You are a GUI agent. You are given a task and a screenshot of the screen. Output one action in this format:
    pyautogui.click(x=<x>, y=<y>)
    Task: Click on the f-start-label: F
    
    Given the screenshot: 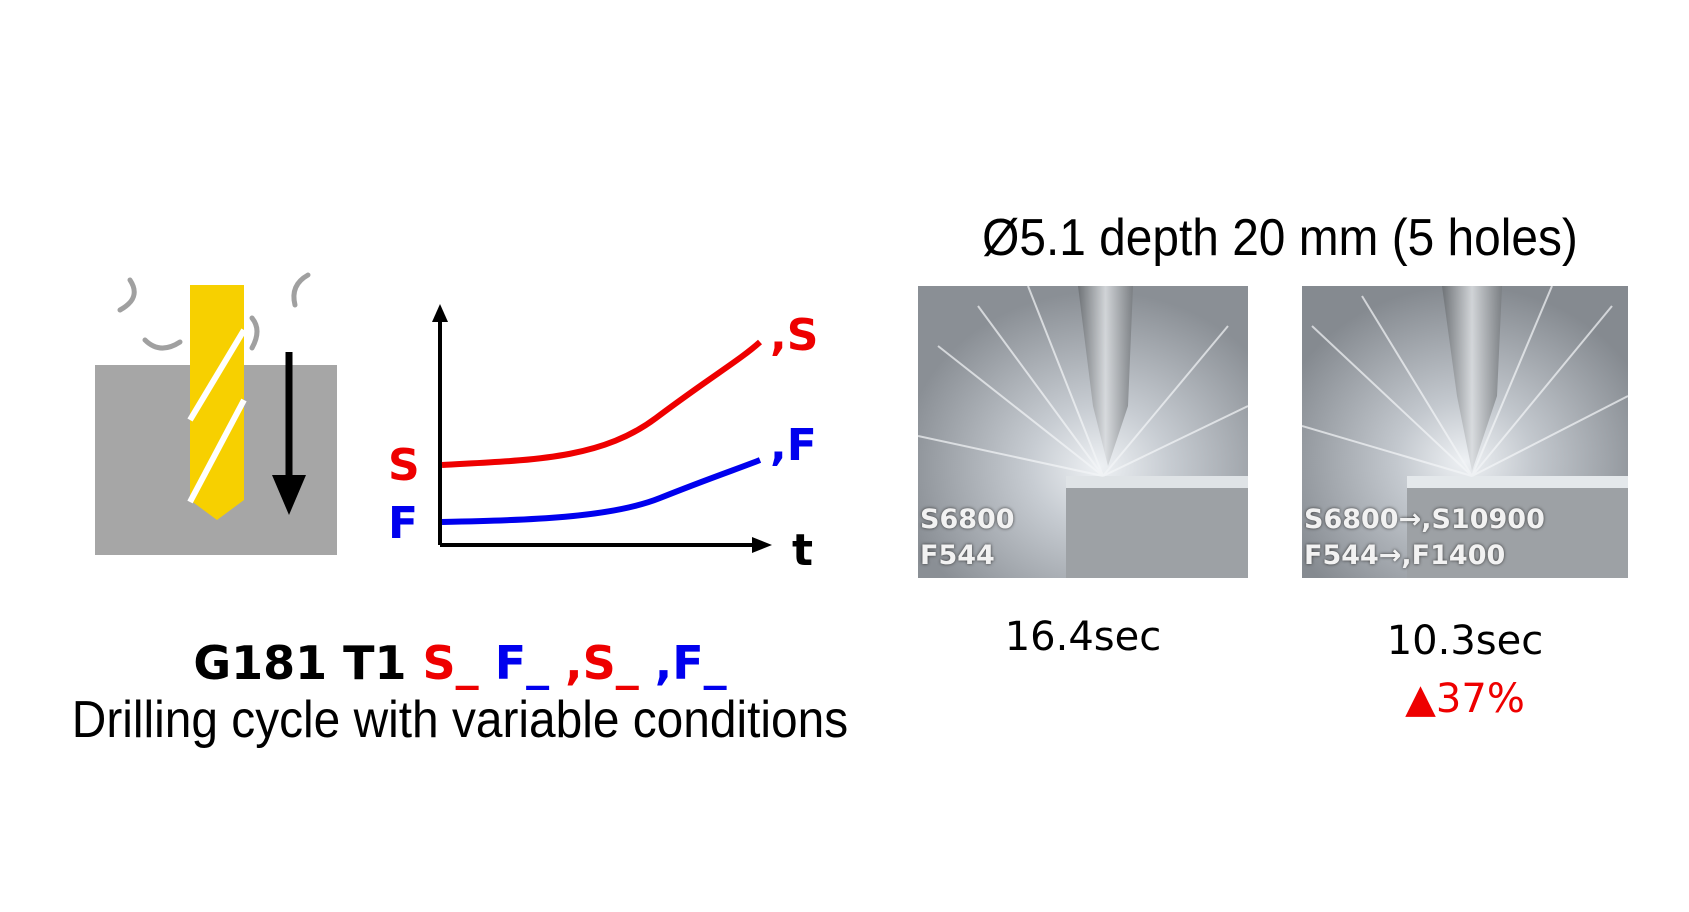 What is the action you would take?
    pyautogui.click(x=403, y=523)
    